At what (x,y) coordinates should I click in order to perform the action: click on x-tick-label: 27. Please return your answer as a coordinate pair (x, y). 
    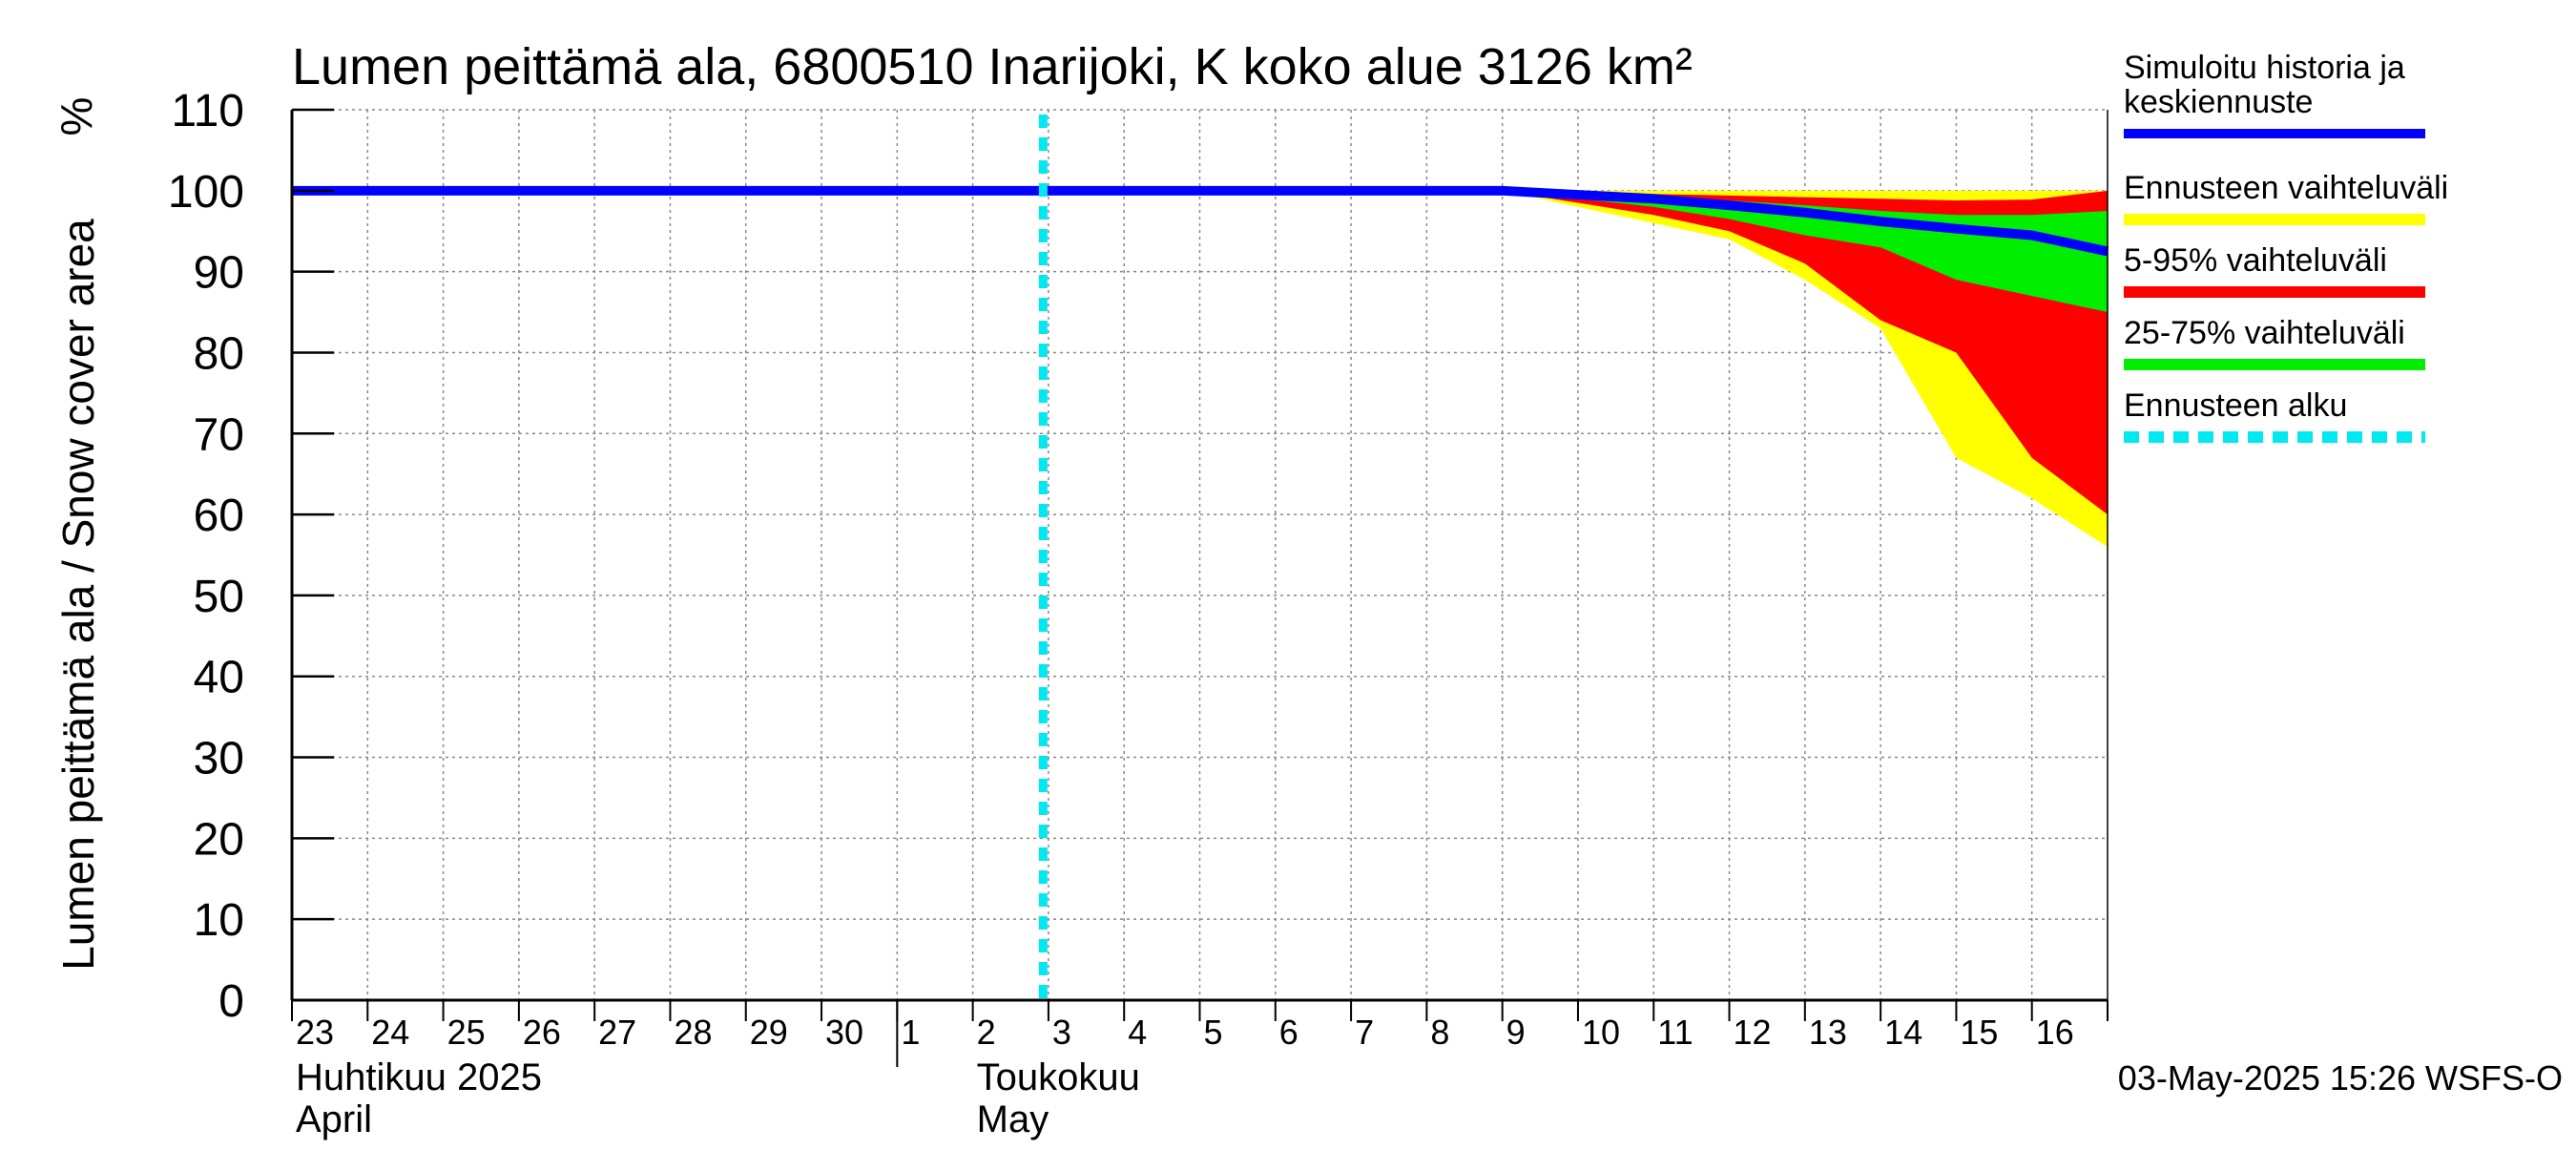
    Looking at the image, I should click on (617, 1032).